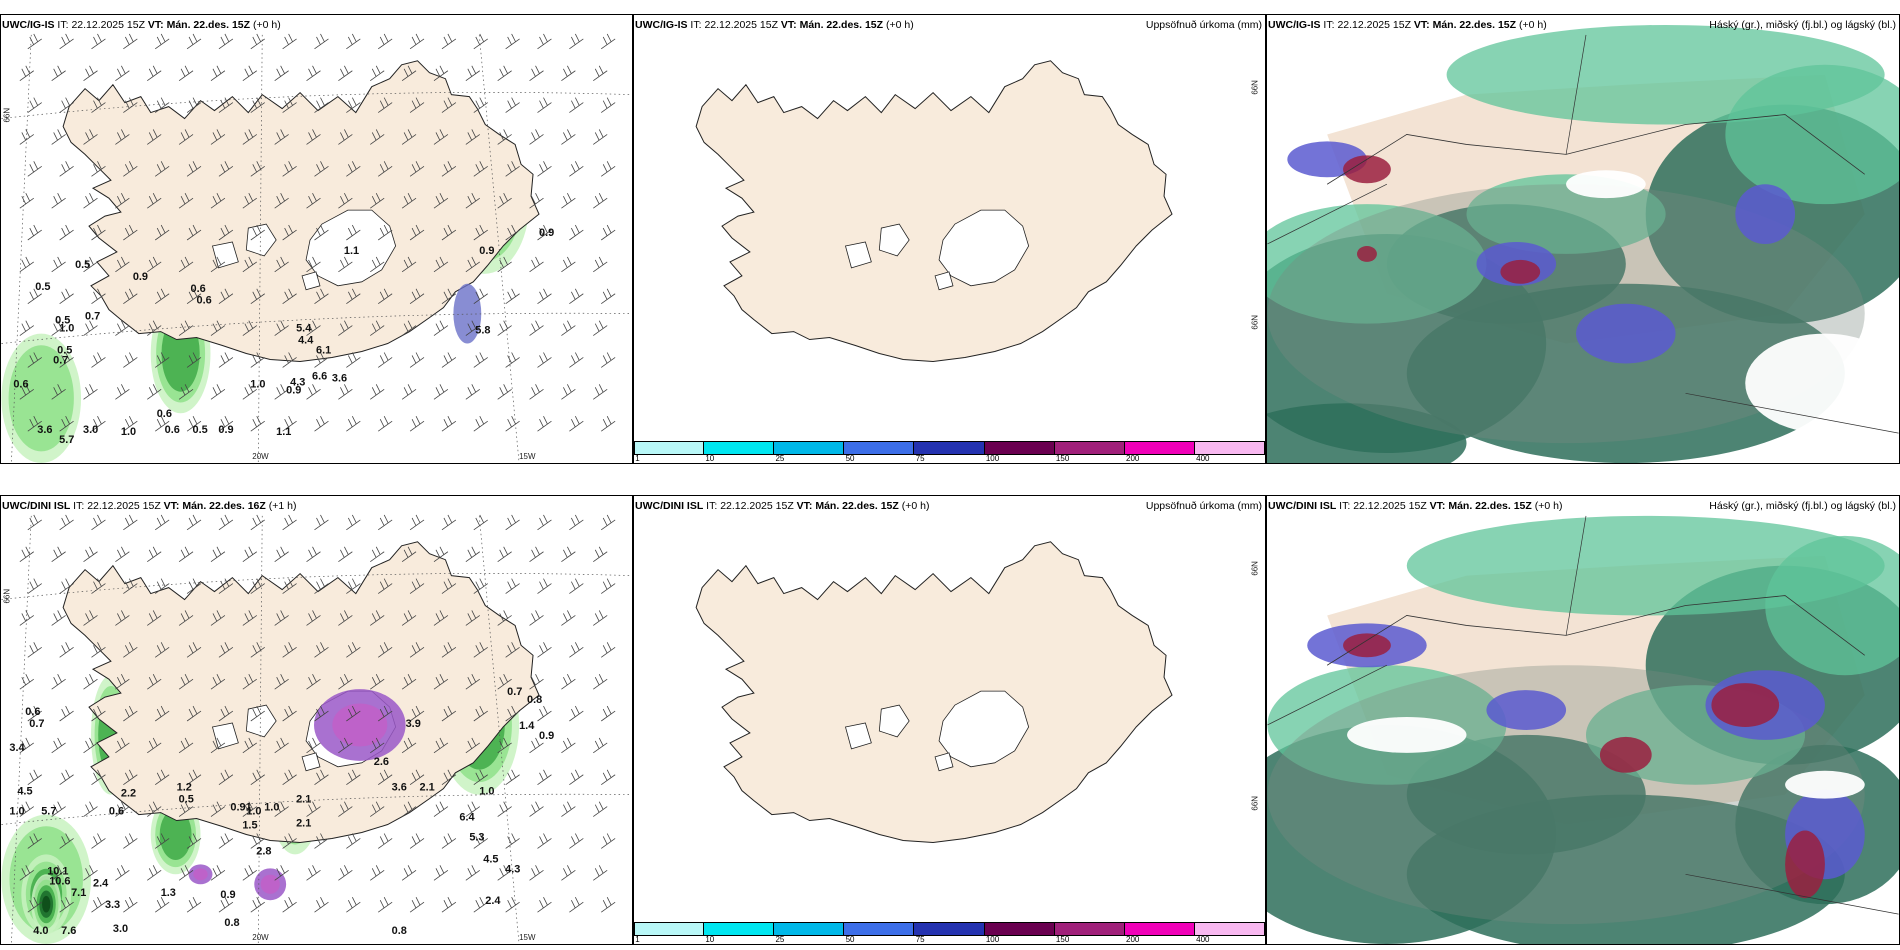 Image resolution: width=1900 pixels, height=950 pixels. I want to click on precip-value: 3.6, so click(399, 788).